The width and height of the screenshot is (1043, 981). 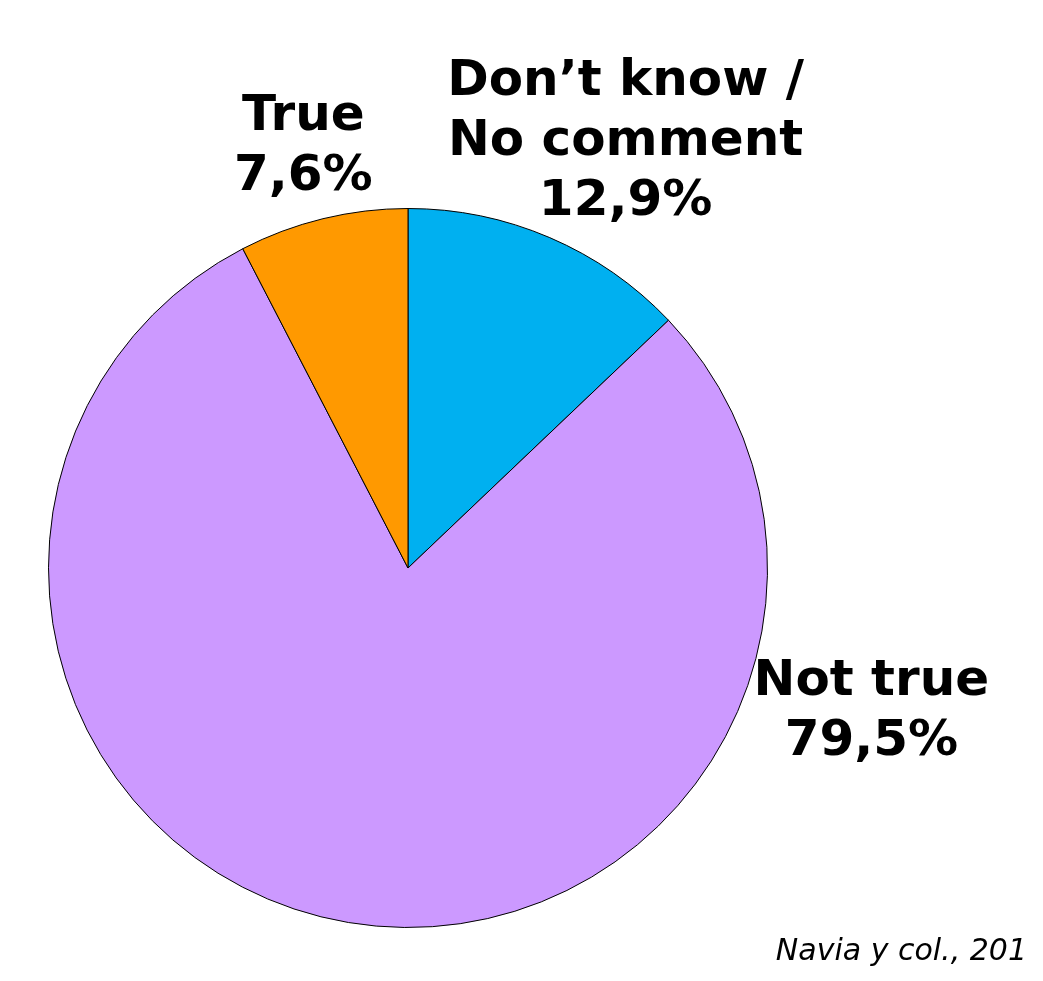 What do you see at coordinates (303, 112) in the screenshot?
I see `slice-label: True` at bounding box center [303, 112].